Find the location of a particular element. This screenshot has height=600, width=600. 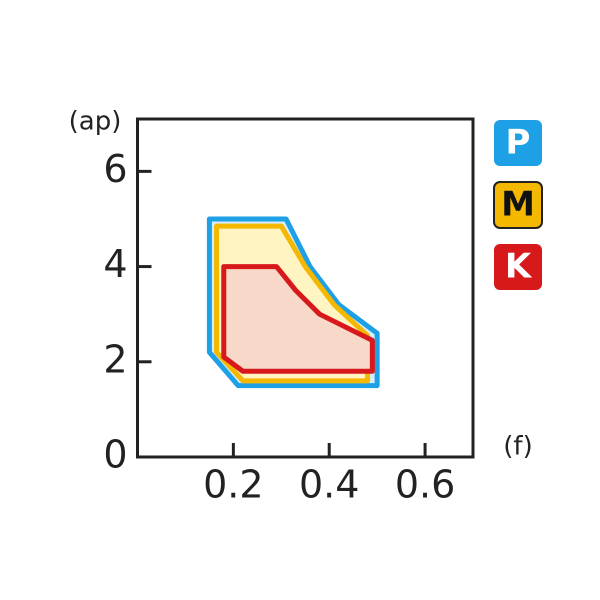

region is located at coordinates (298, 319).